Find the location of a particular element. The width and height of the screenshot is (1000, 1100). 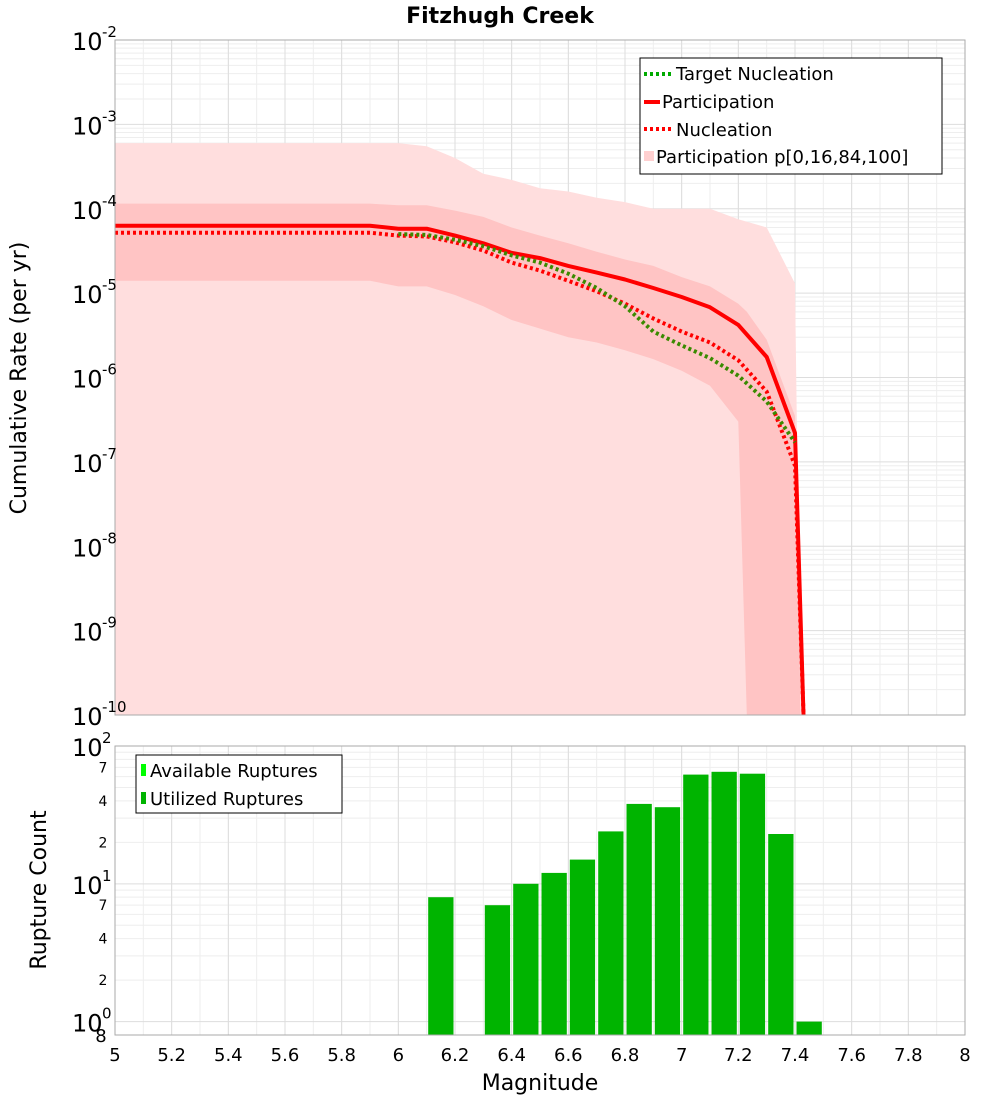

magnitude-x-tick-label: 5.4 is located at coordinates (228, 1055).